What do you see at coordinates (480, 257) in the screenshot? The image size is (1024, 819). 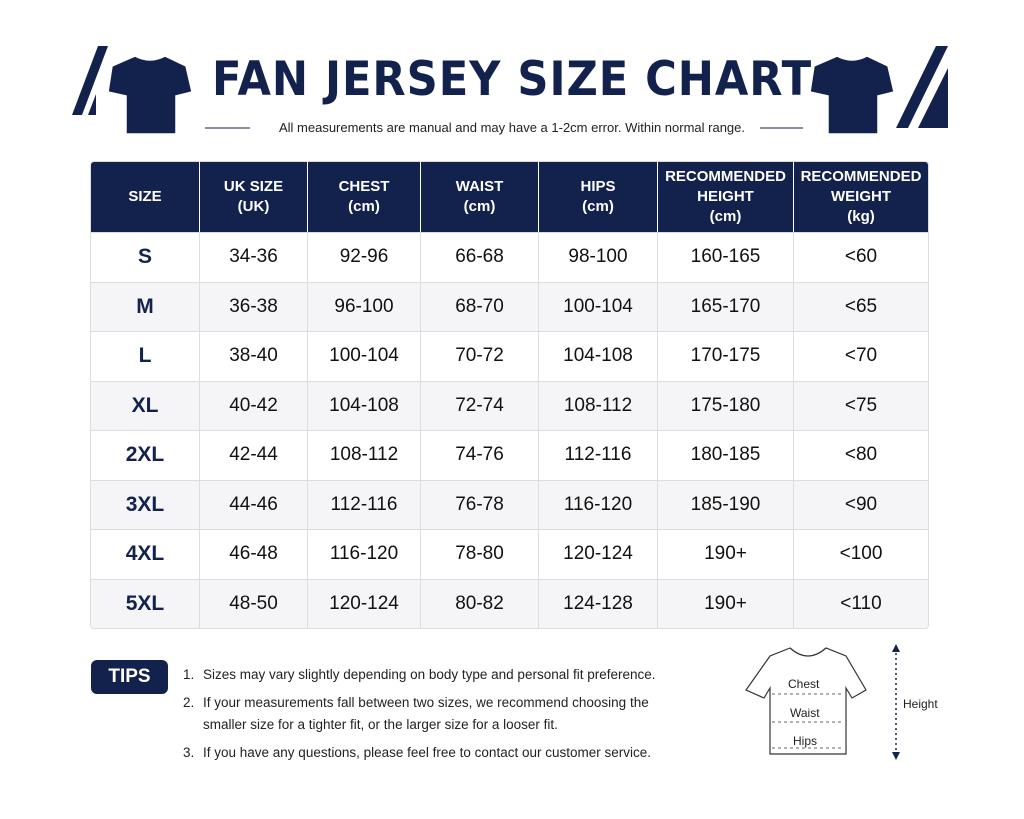 I see `value-cell: 66-68` at bounding box center [480, 257].